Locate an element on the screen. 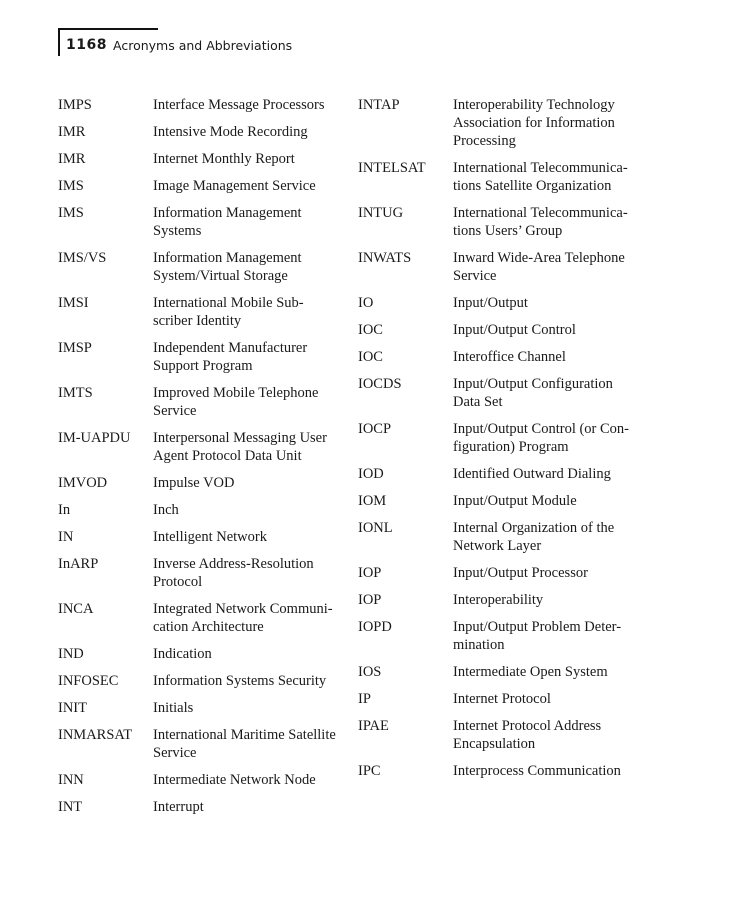 Image resolution: width=749 pixels, height=900 pixels. definition: Inward Wide-Area Telephone Service is located at coordinates (539, 267).